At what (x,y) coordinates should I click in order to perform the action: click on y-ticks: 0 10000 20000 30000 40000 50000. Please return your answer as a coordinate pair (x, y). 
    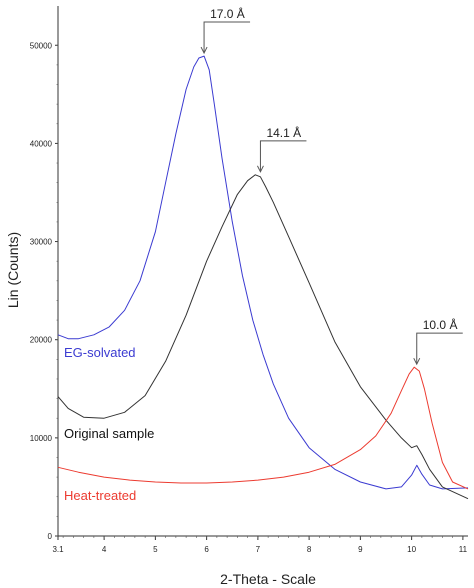
    Looking at the image, I should click on (44, 291).